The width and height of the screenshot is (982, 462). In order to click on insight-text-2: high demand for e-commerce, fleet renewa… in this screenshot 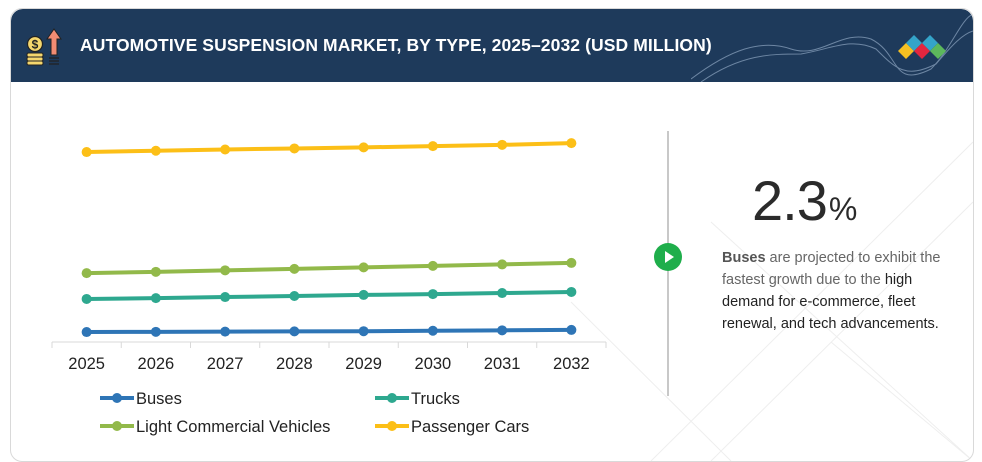, I will do `click(830, 302)`.